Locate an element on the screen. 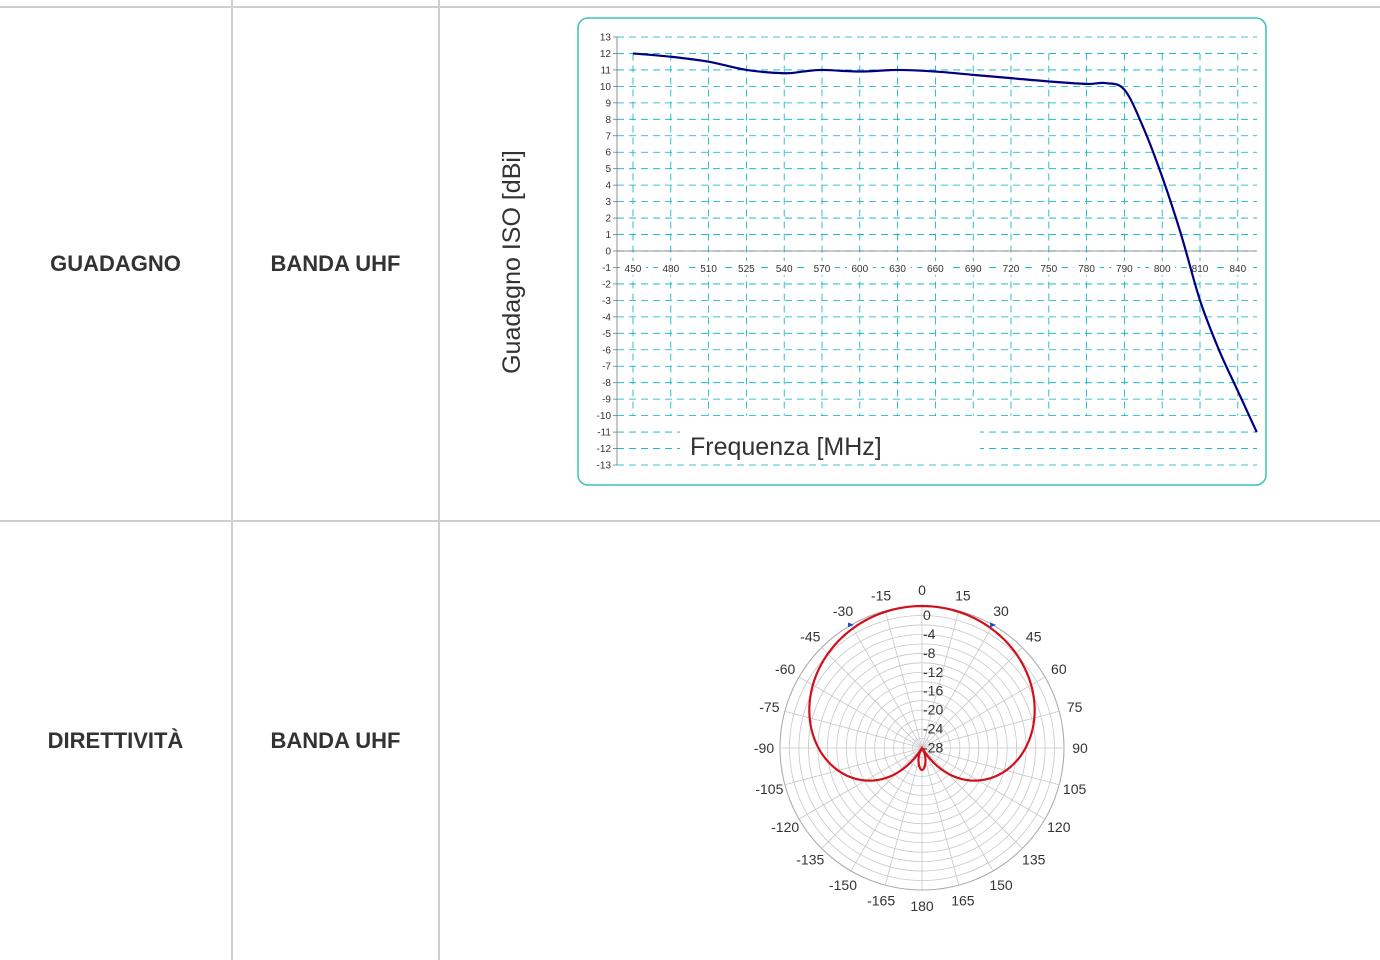  gain-ytick-label: 11 is located at coordinates (606, 70).